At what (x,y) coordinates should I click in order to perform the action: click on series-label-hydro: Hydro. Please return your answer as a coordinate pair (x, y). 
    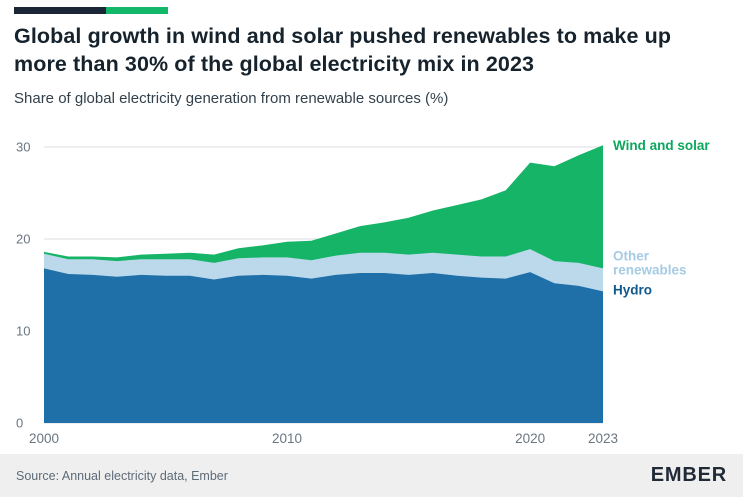
    Looking at the image, I should click on (632, 289).